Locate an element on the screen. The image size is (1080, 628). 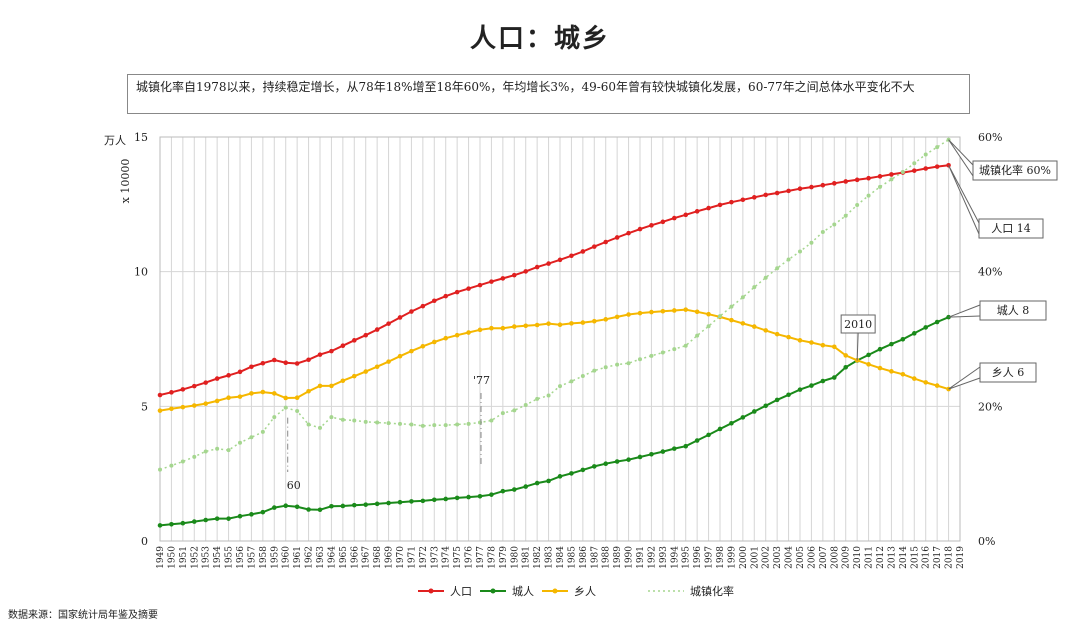
x-tick-label: 1972 is located at coordinates (424, 557).